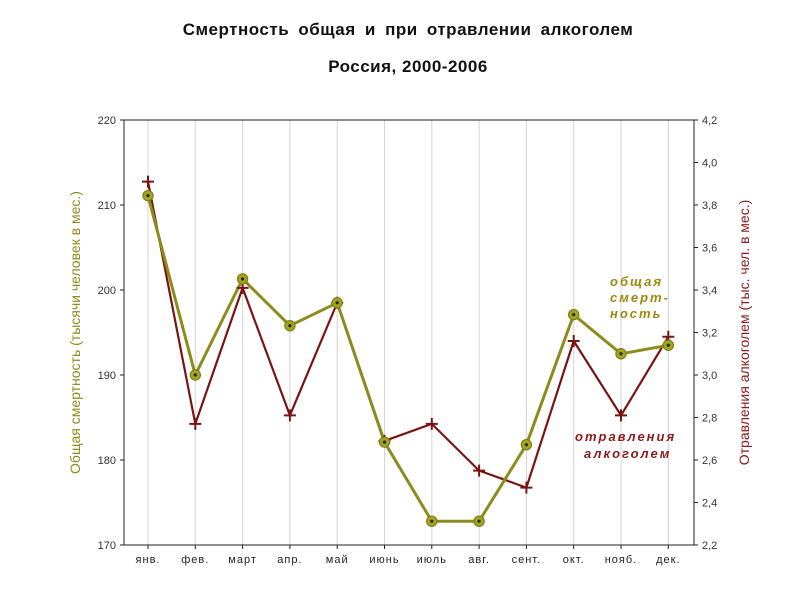 Image resolution: width=800 pixels, height=600 pixels. Describe the element at coordinates (384, 560) in the screenshot. I see `x-tick-label: июнь` at that location.